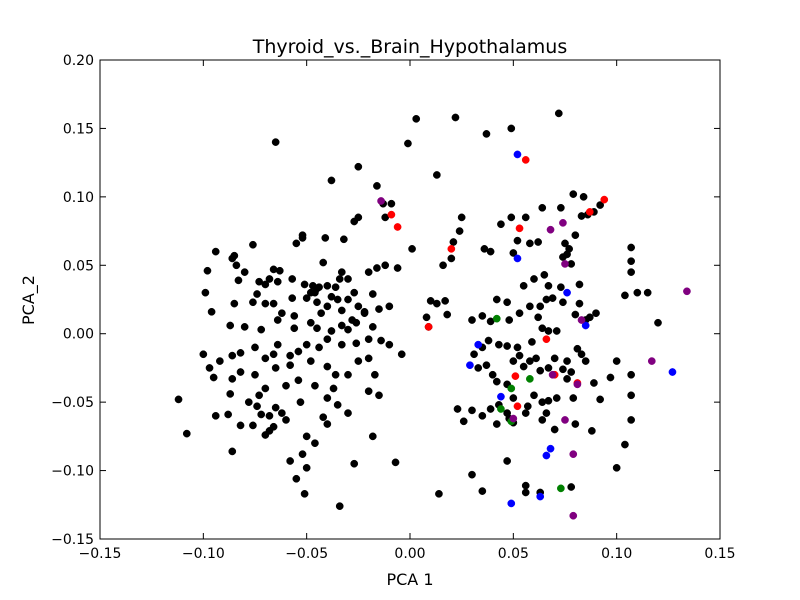 This screenshot has width=800, height=600. Describe the element at coordinates (78, 335) in the screenshot. I see `y-tick-label: 0.00` at that location.